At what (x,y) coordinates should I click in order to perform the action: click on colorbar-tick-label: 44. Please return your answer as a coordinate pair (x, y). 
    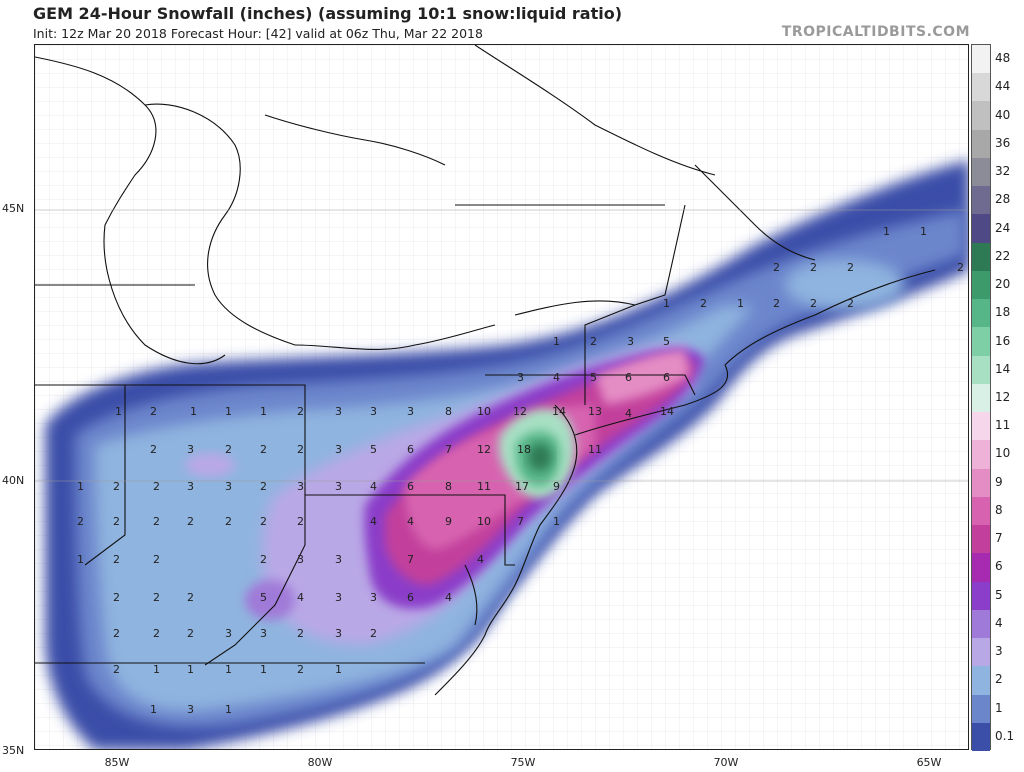
    Looking at the image, I should click on (1003, 86).